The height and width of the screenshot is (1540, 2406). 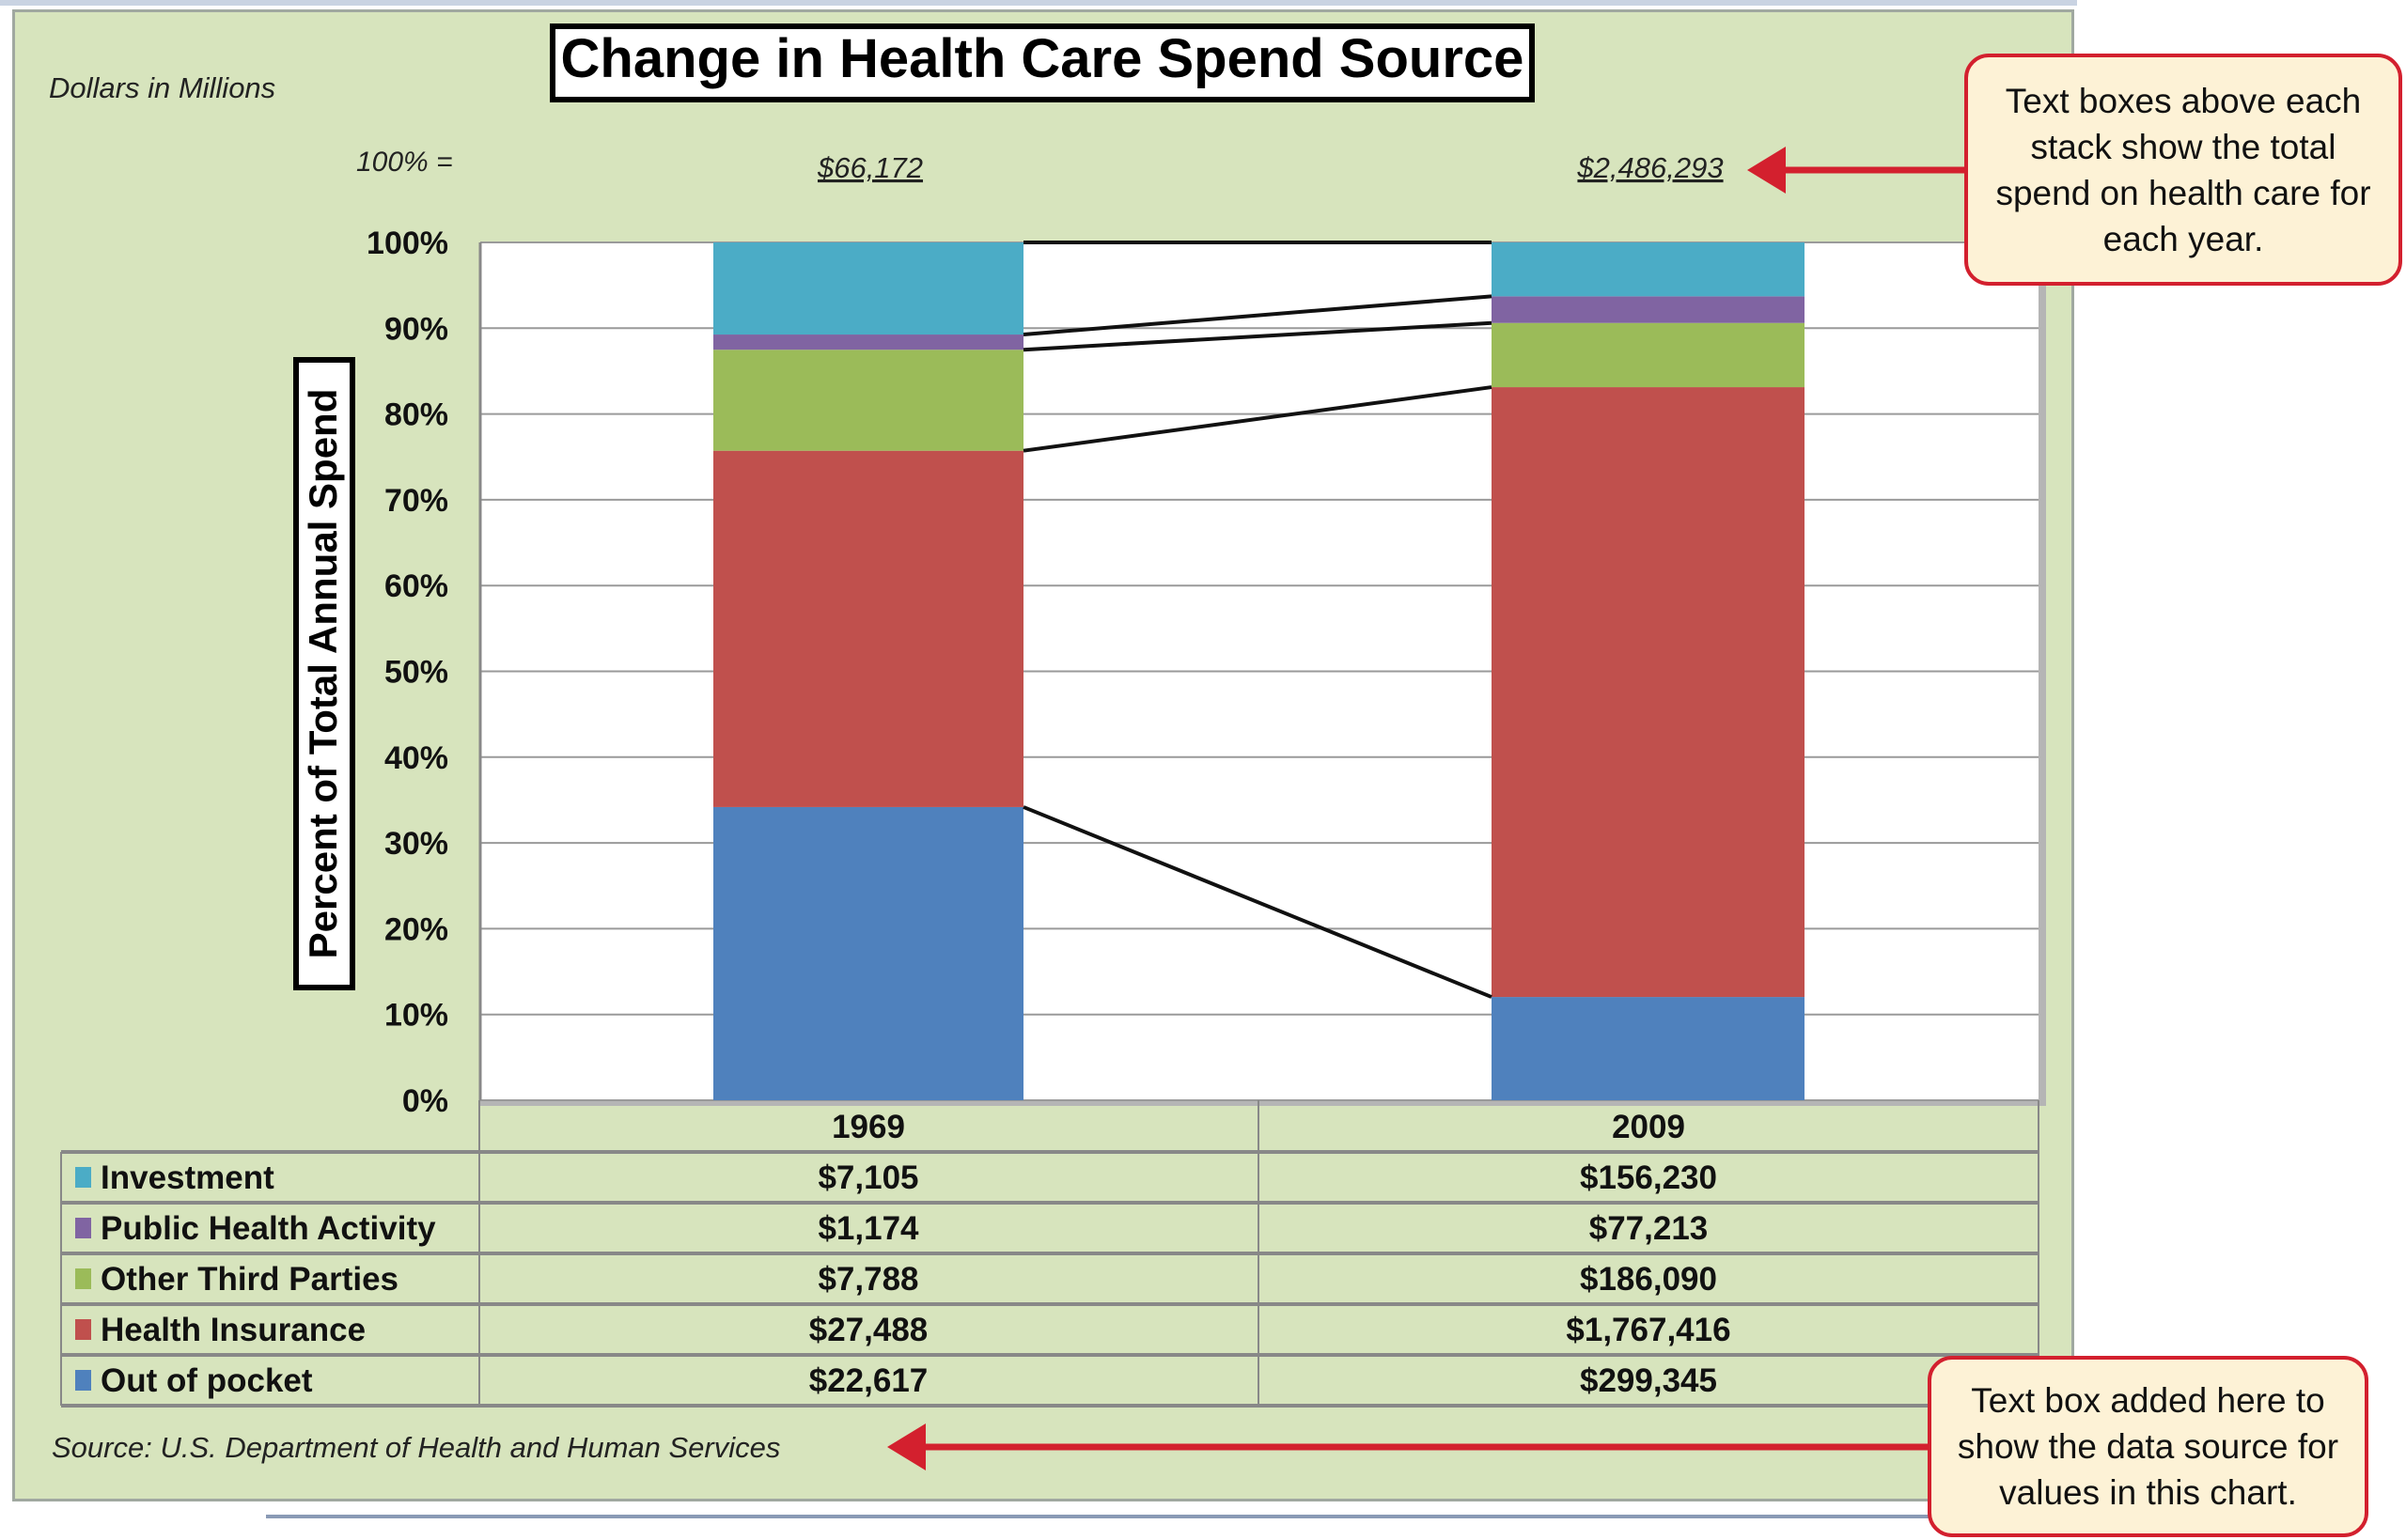 What do you see at coordinates (416, 415) in the screenshot?
I see `y-tick-label: 80%` at bounding box center [416, 415].